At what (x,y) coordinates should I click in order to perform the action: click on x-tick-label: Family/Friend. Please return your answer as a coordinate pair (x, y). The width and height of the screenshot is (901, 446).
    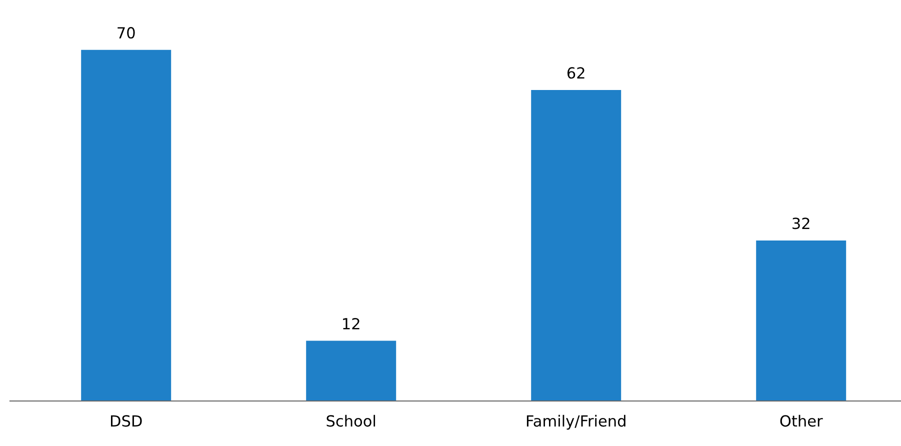
    Looking at the image, I should click on (576, 422).